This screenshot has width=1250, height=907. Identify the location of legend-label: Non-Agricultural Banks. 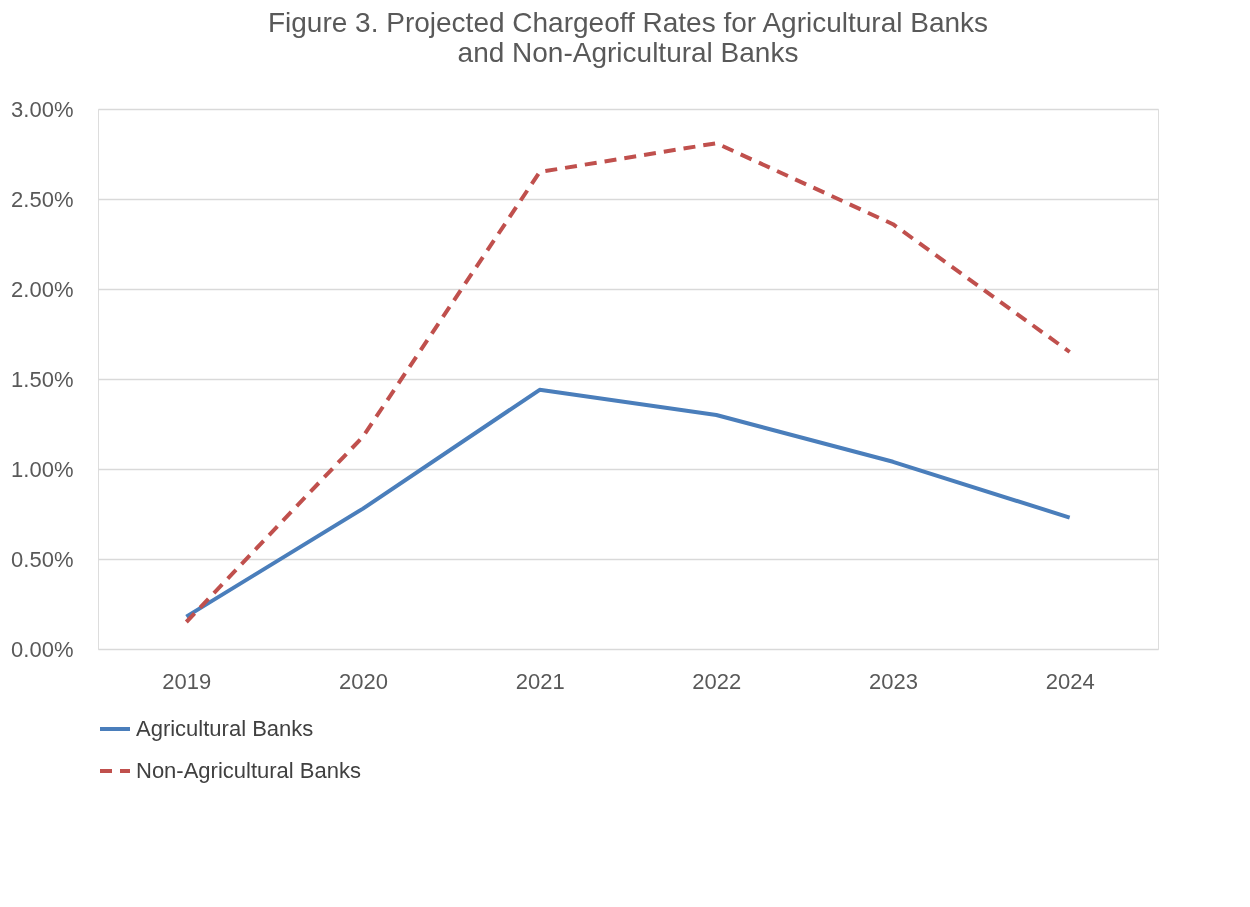
(248, 770).